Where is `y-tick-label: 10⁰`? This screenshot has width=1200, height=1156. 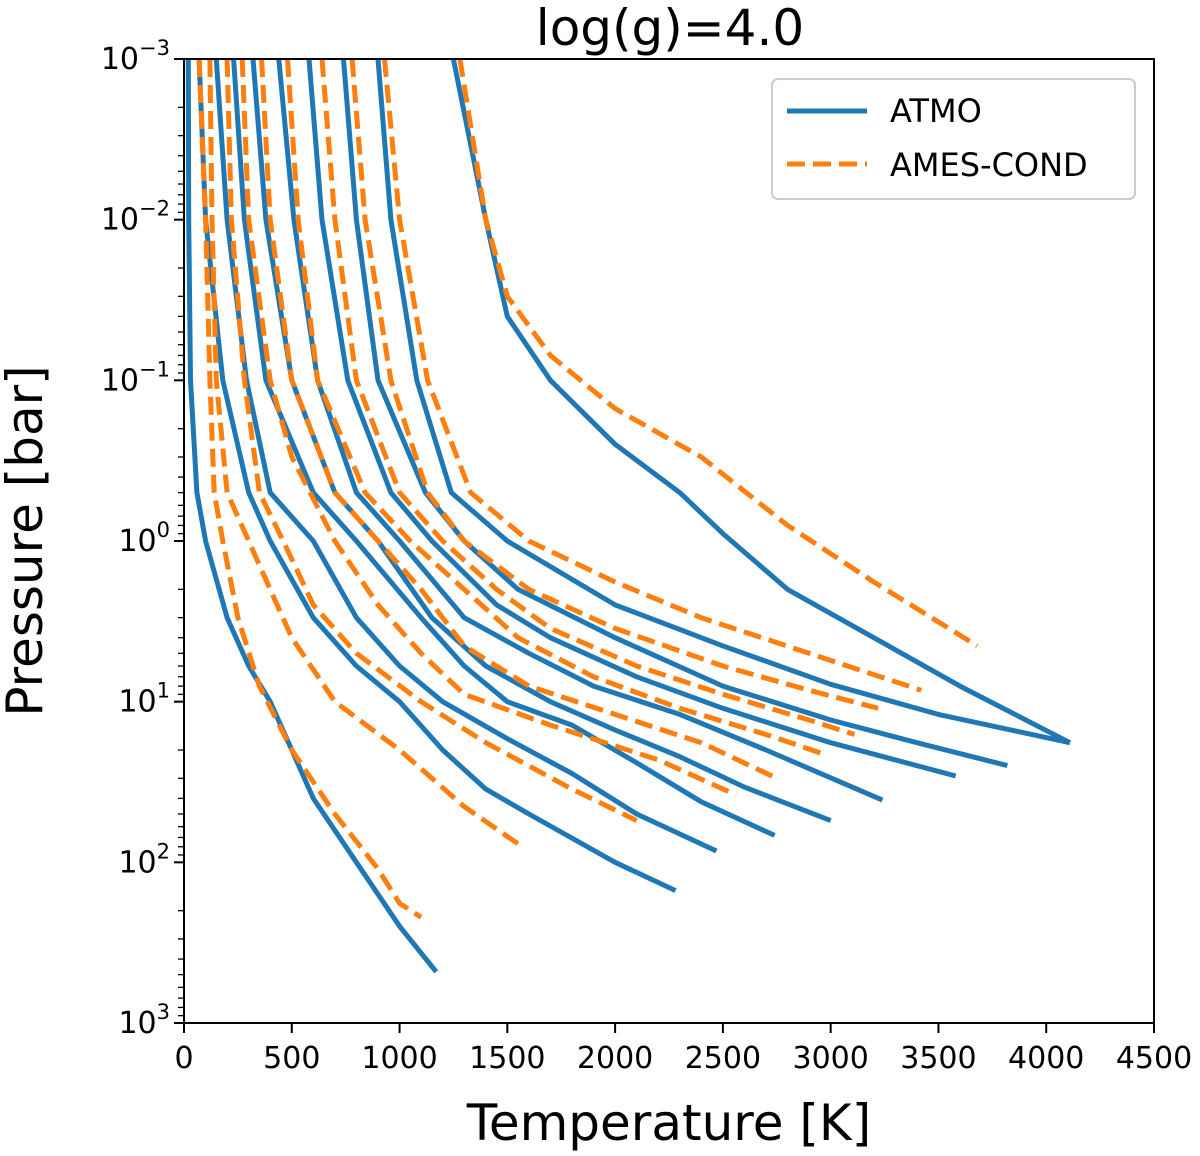
y-tick-label: 10⁰ is located at coordinates (144, 538).